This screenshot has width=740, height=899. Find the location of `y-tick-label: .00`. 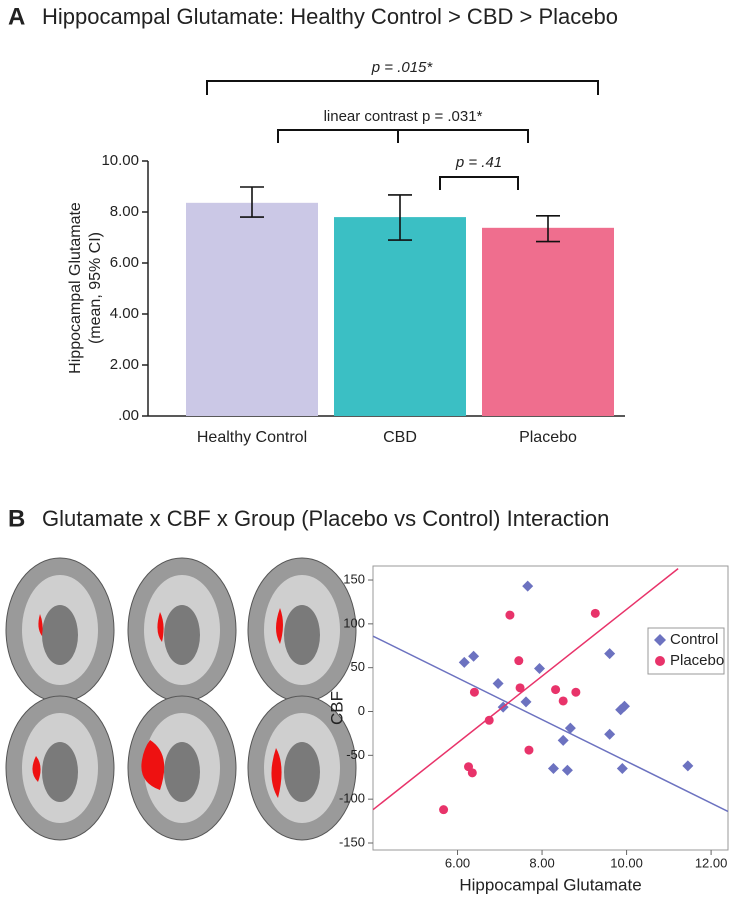

y-tick-label: .00 is located at coordinates (128, 415).